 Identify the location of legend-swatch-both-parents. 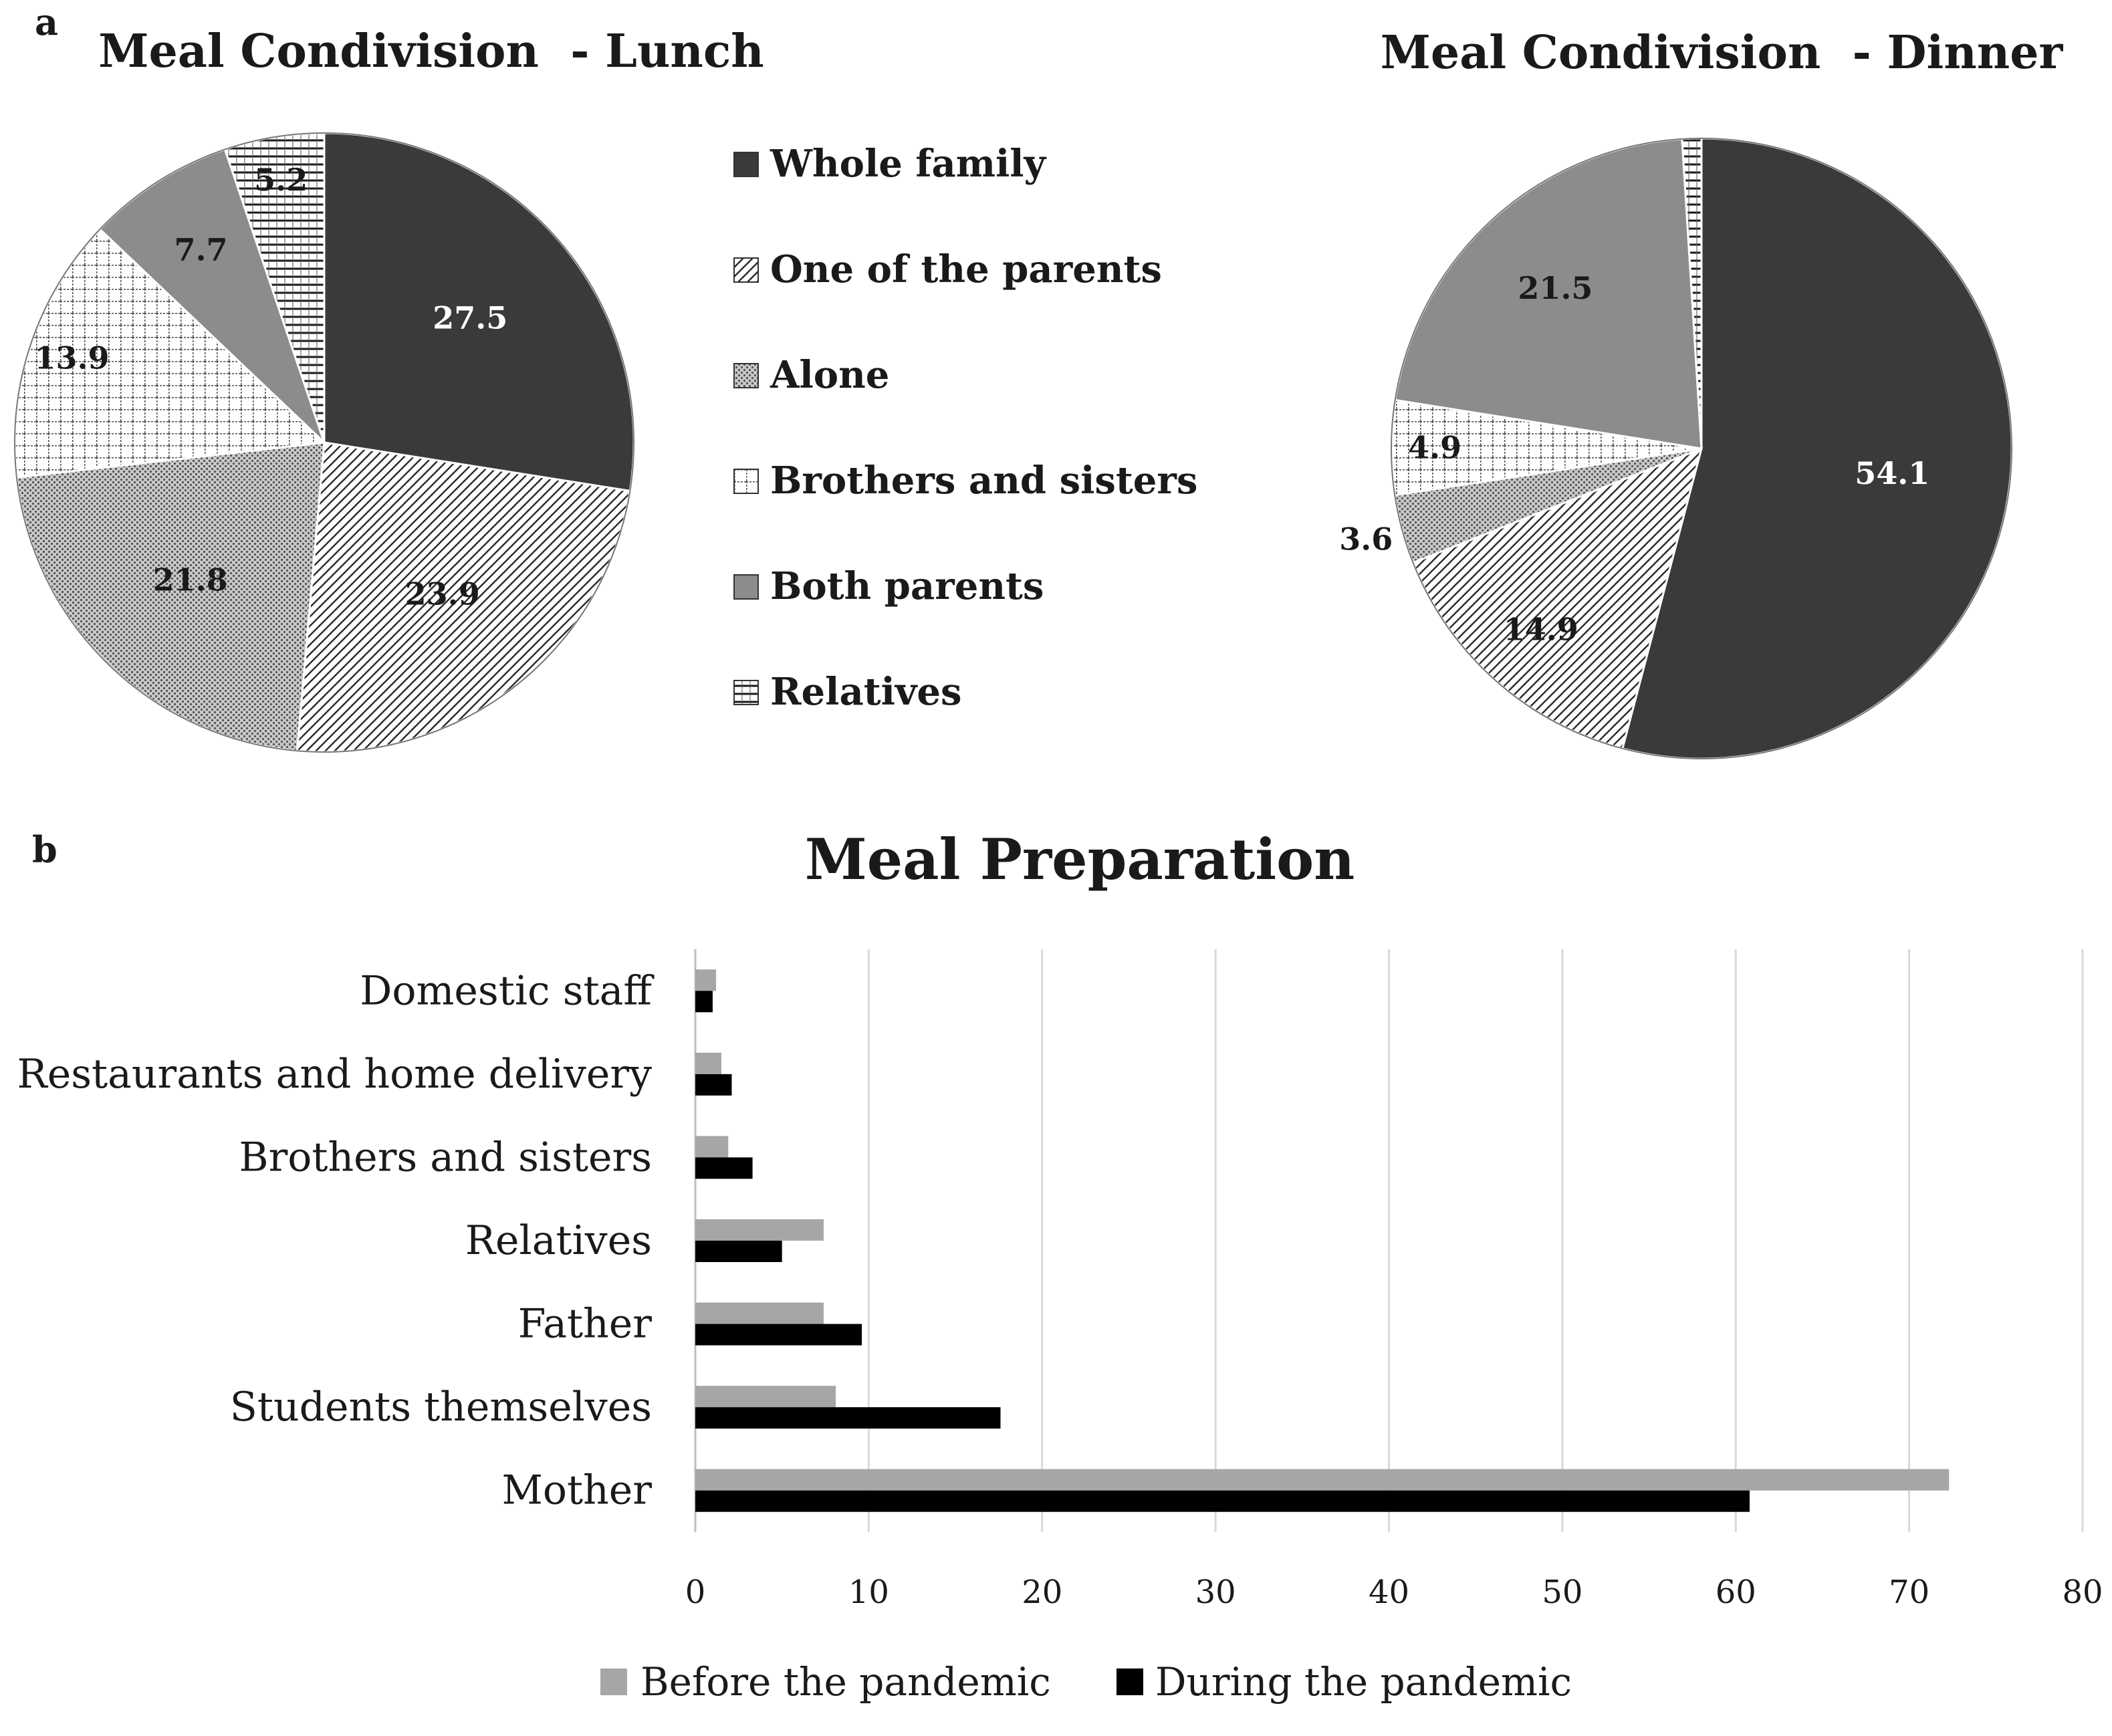
(746, 587).